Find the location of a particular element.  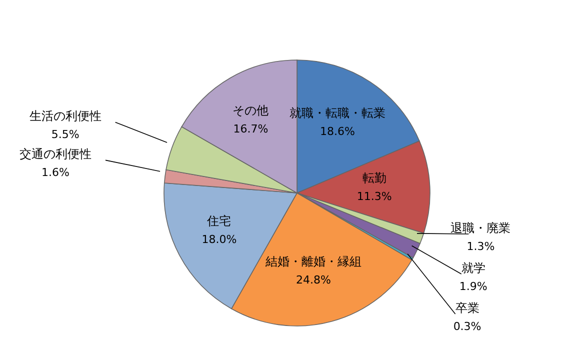

slice-label: その他 is located at coordinates (250, 111).